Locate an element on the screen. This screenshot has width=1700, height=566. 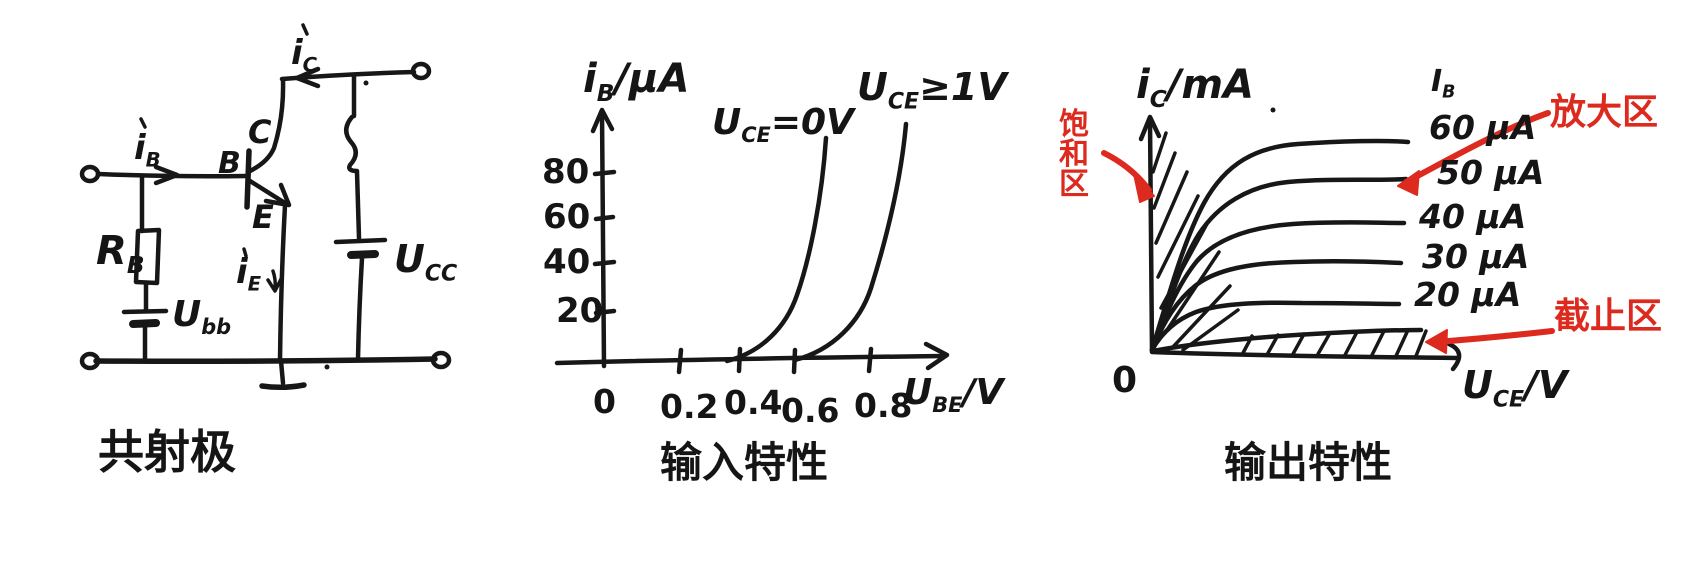
y-tick-label-60: 60 is located at coordinates (567, 217).